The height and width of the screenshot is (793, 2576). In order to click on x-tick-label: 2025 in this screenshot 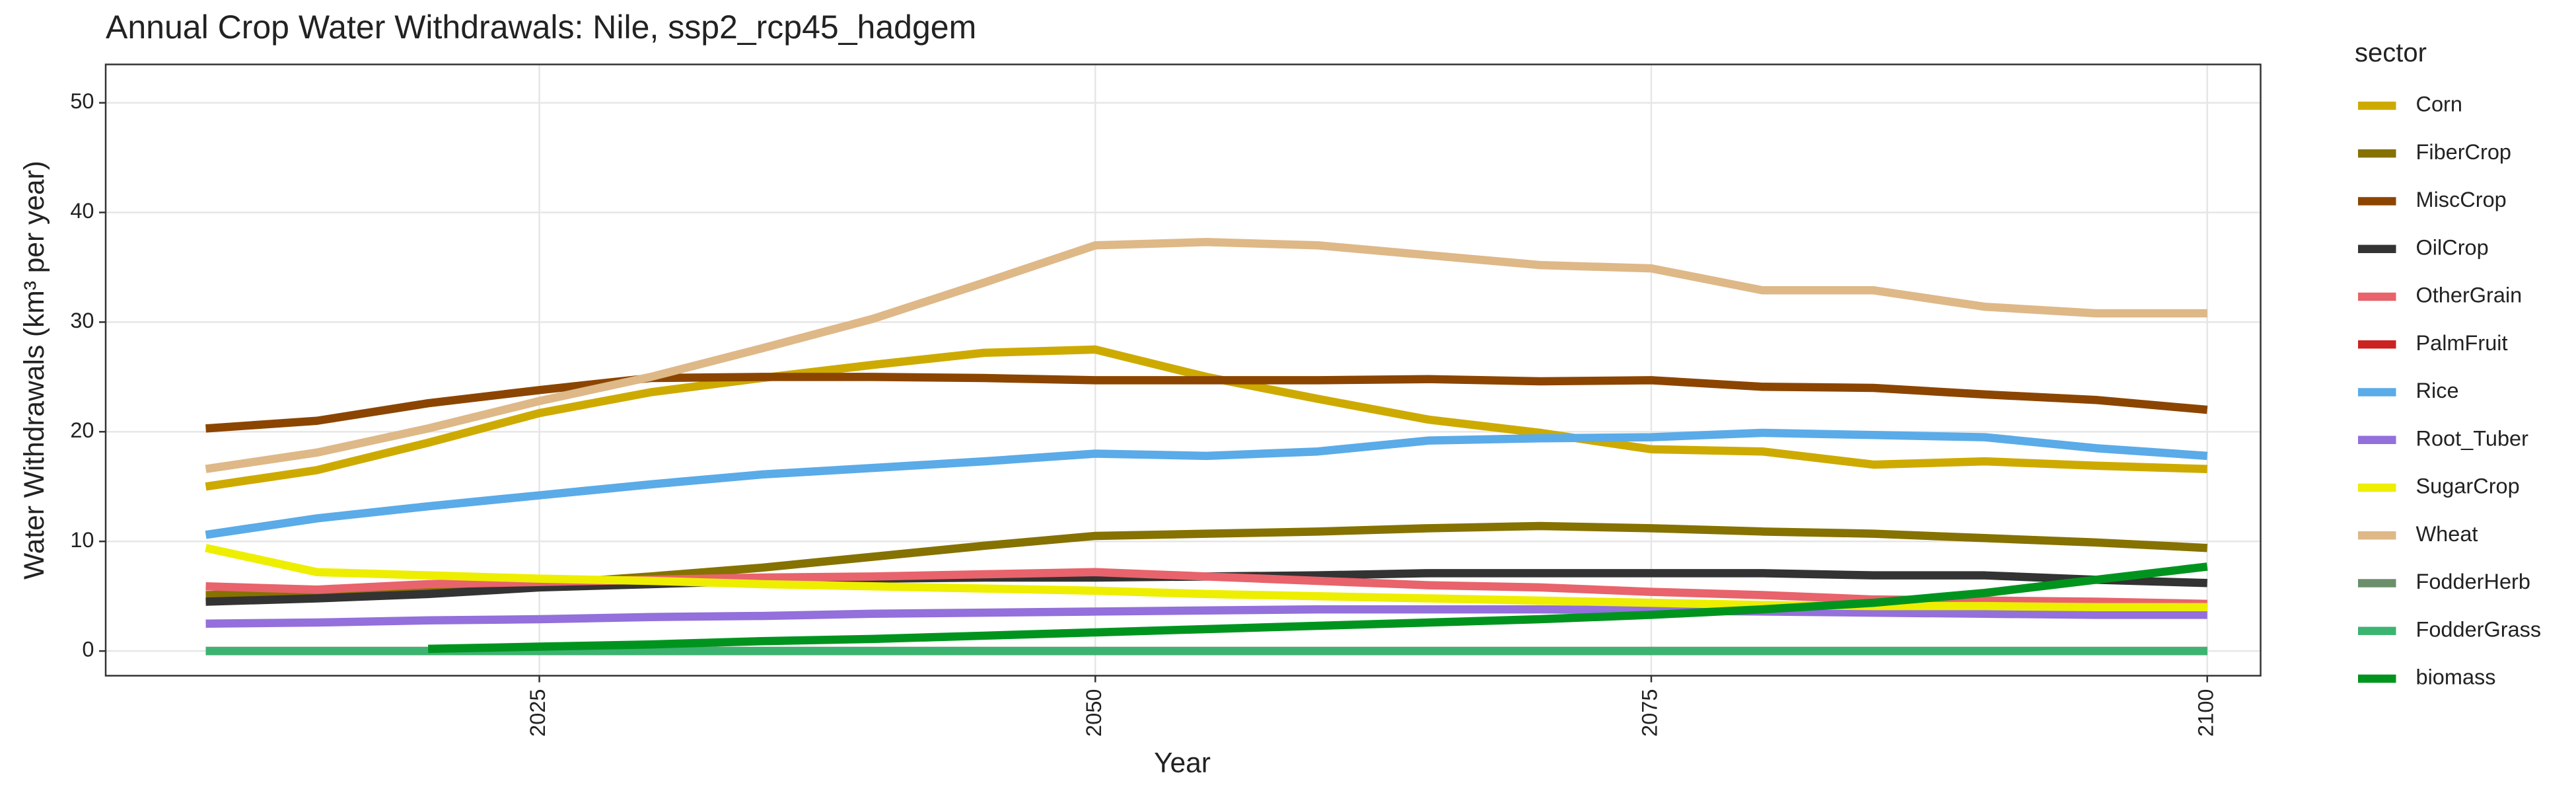, I will do `click(538, 713)`.